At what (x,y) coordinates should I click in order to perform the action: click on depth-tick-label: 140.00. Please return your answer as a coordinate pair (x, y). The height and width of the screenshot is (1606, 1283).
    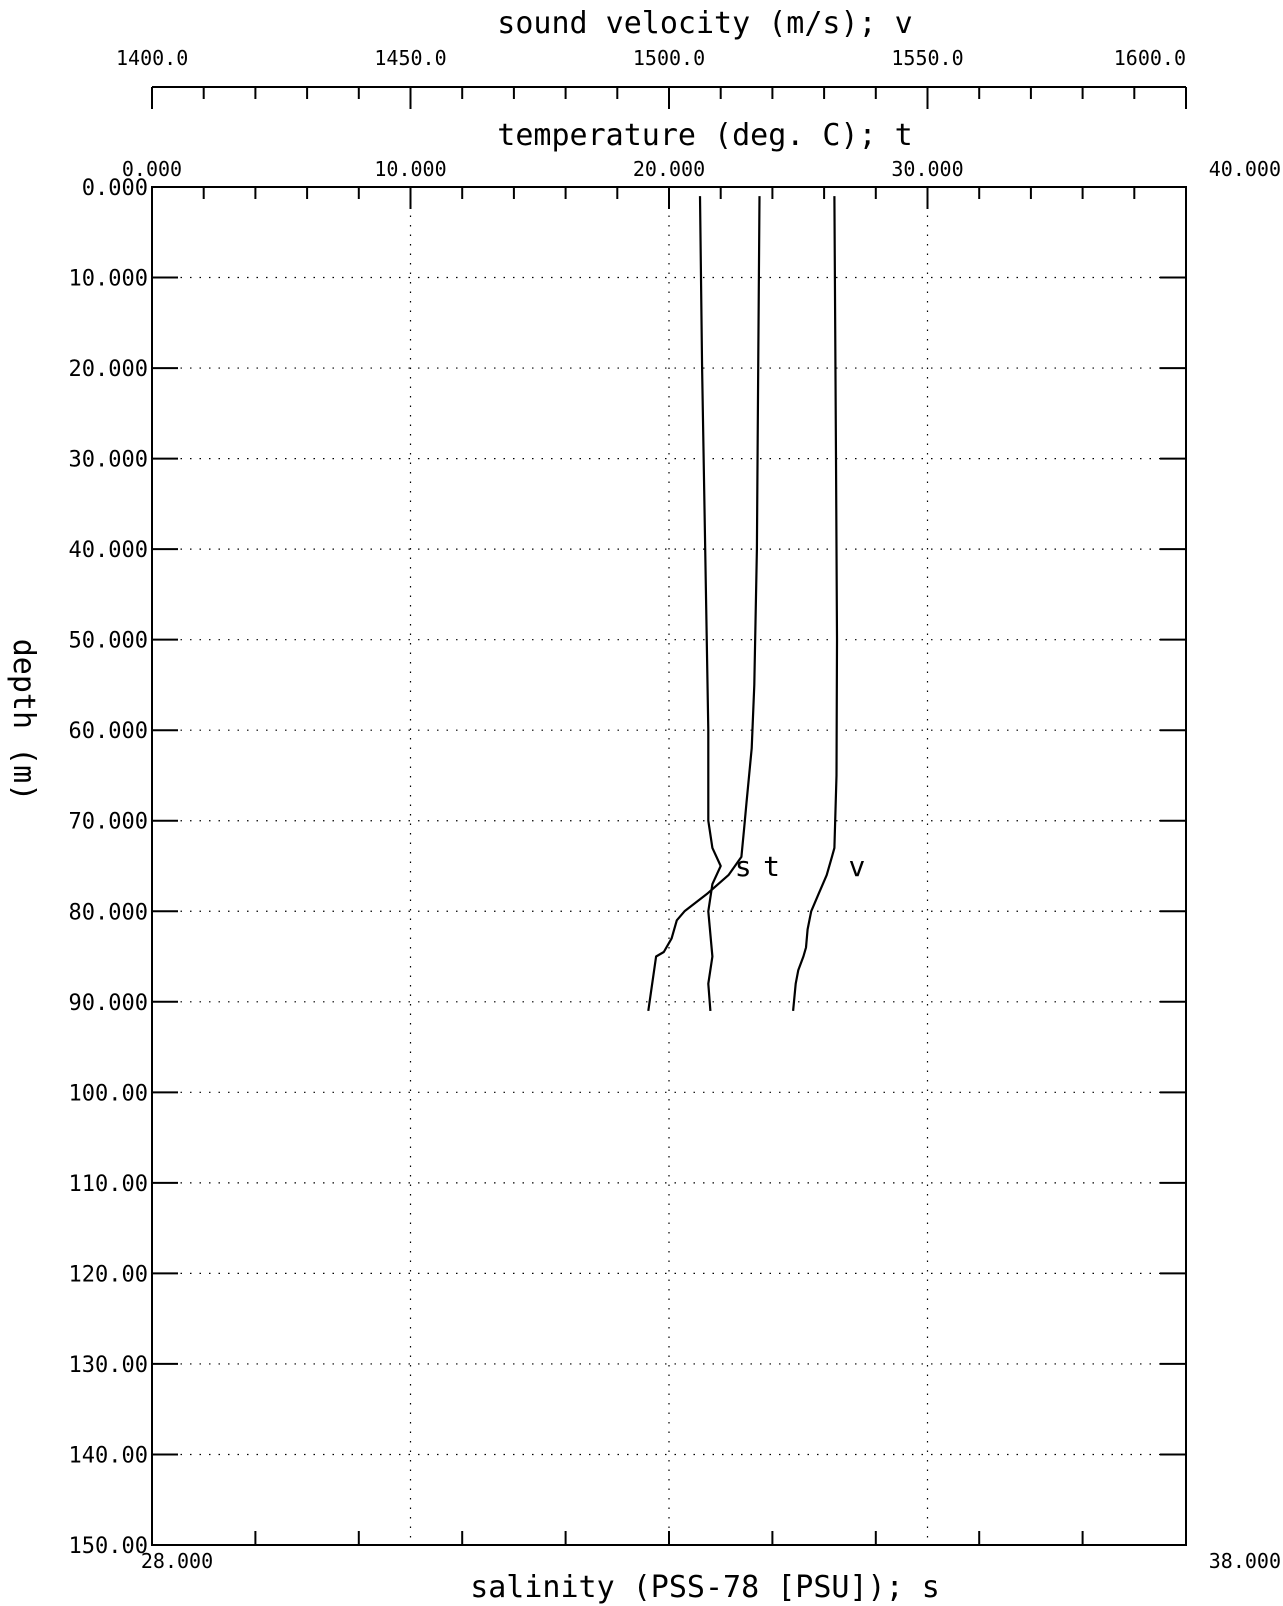
    Looking at the image, I should click on (108, 1455).